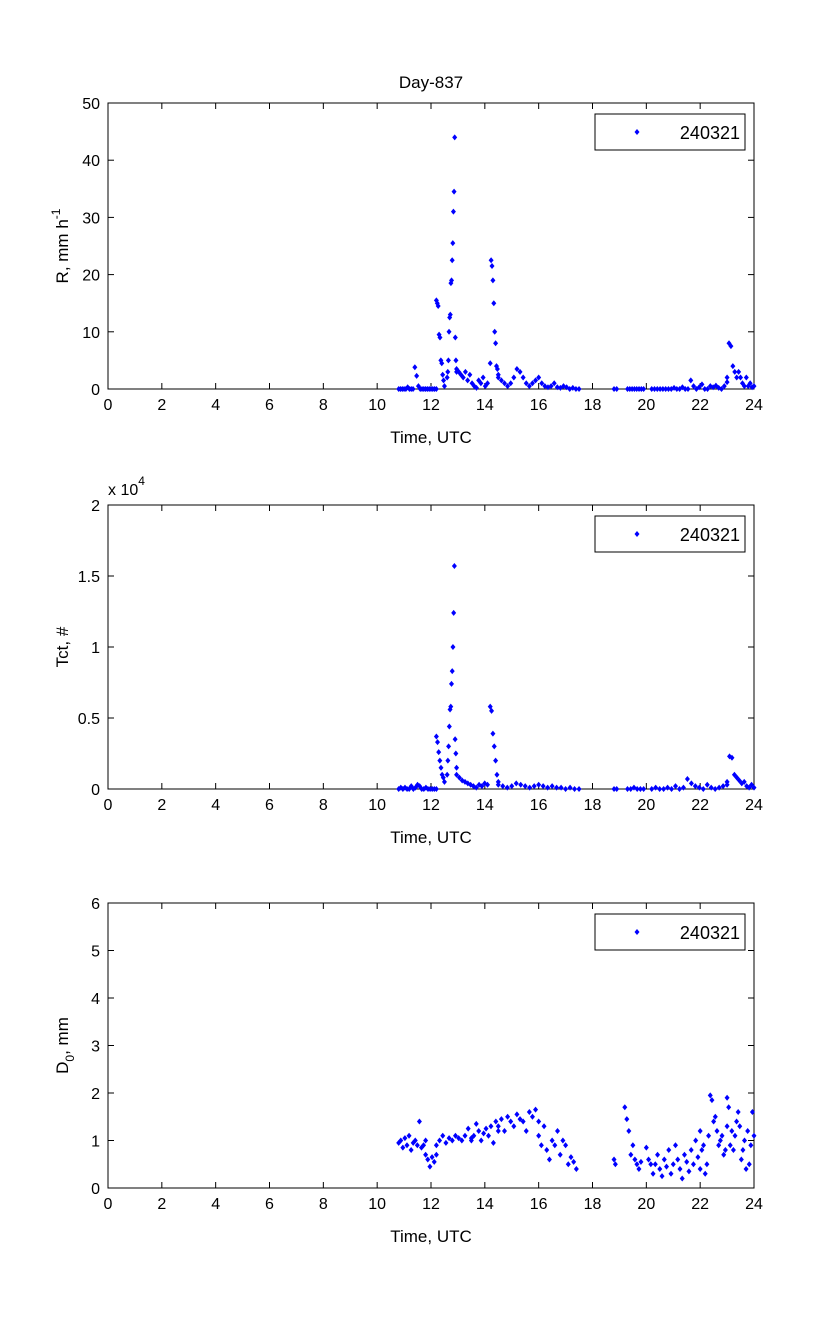 This screenshot has width=833, height=1334. Describe the element at coordinates (323, 405) in the screenshot. I see `x-tick-label: 8` at that location.